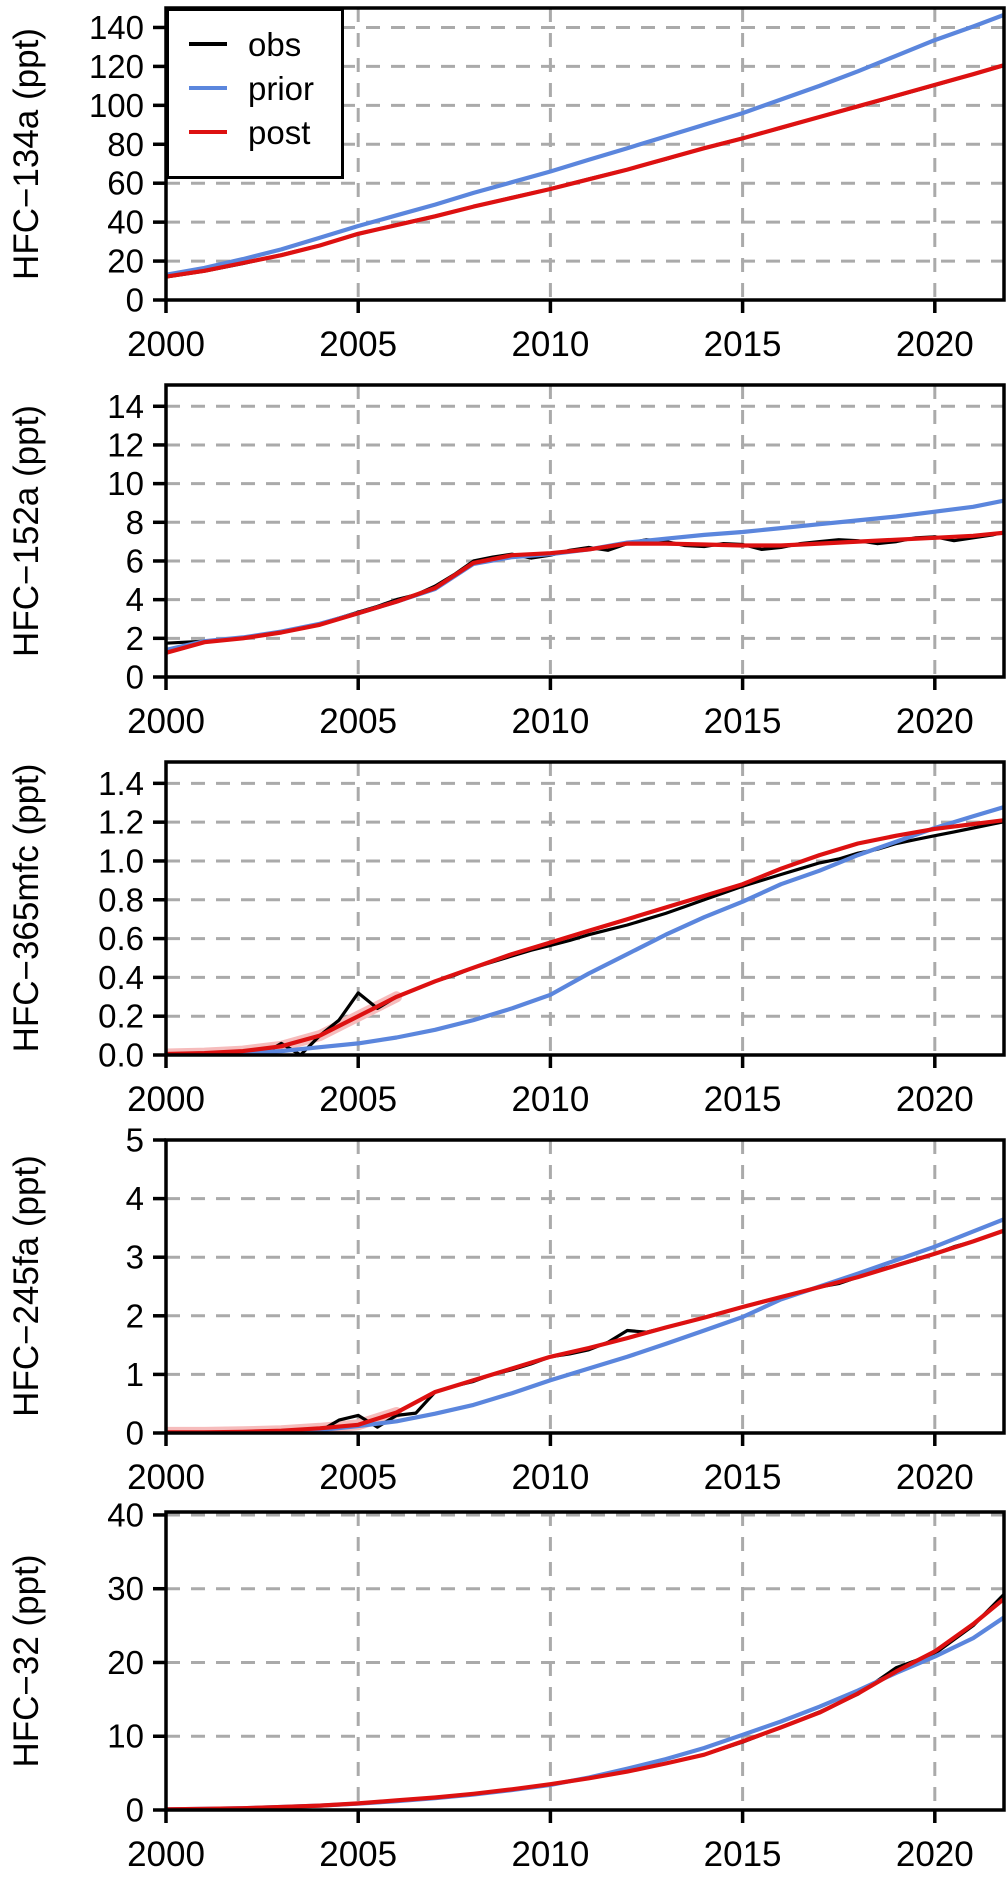  I want to click on y-axis-title-hfc134a: HFC−134a (ppt), so click(26, 154).